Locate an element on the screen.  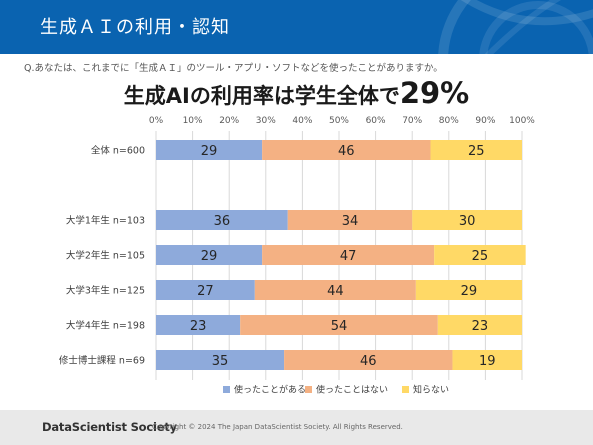
header-banner: 生成ＡＩの利用・認知 is located at coordinates (296, 27).